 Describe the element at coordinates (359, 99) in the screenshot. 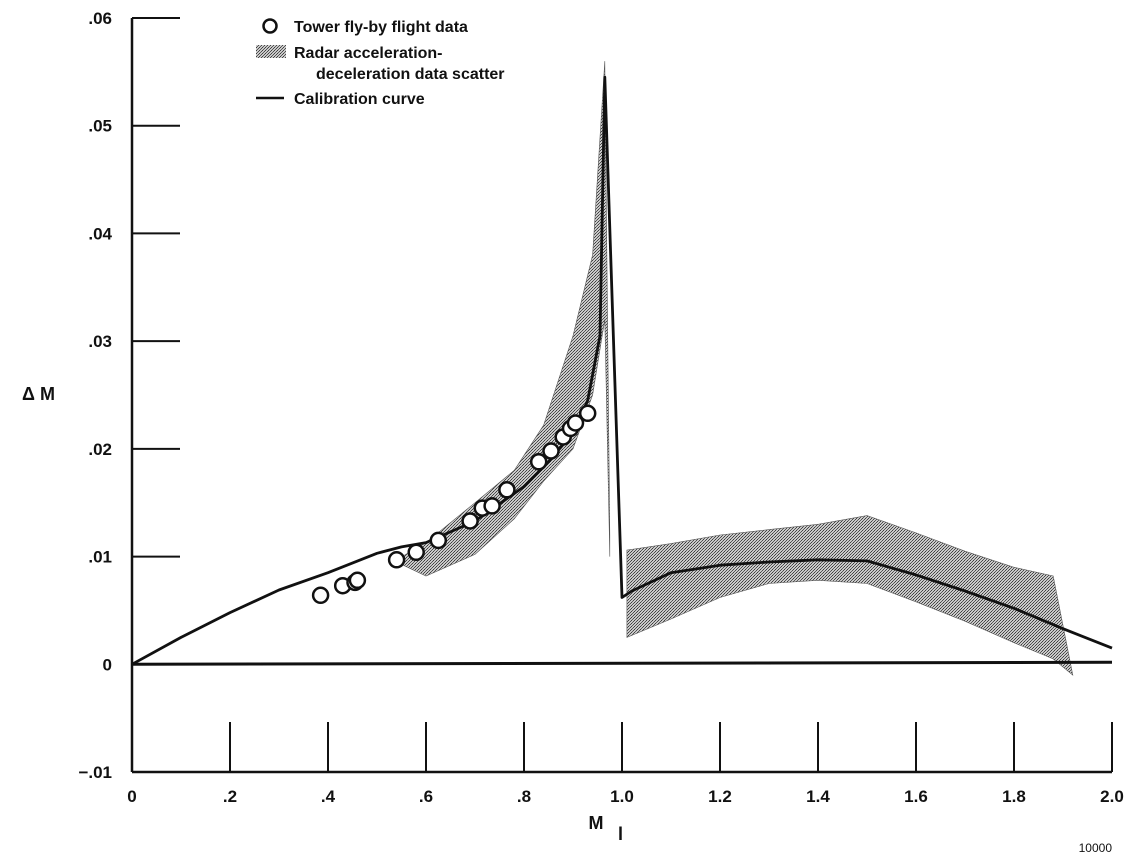

I see `legend-label: Calibration curve` at that location.